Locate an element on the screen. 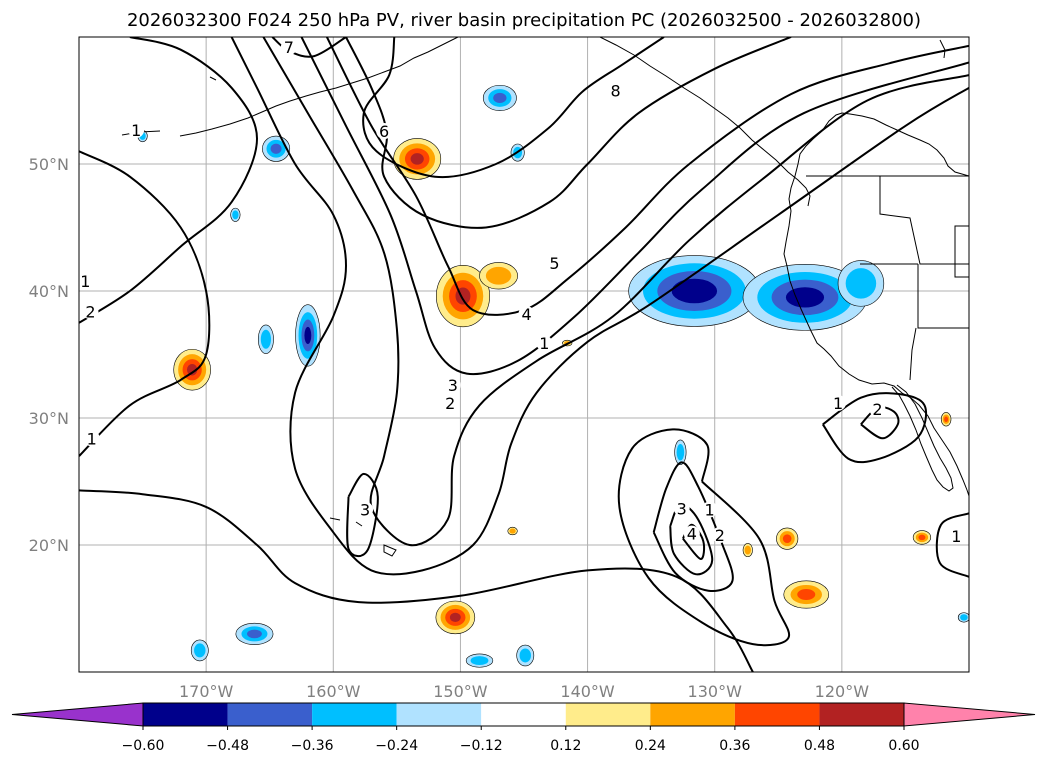  contour-label: 8 is located at coordinates (615, 90).